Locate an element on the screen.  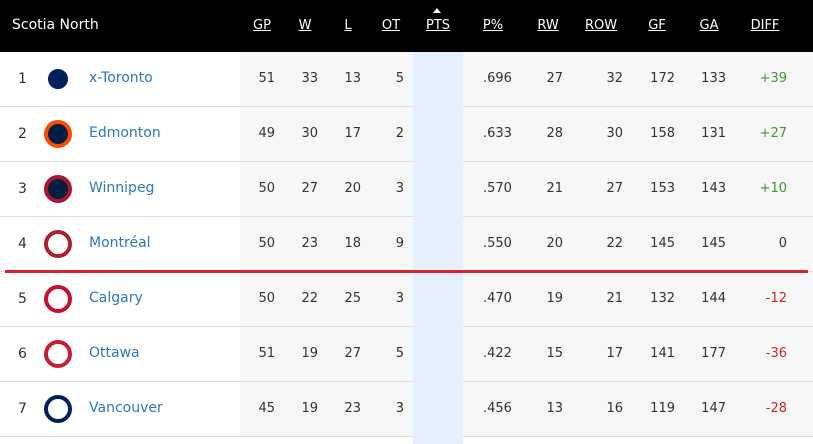
column-header: GA is located at coordinates (709, 25).